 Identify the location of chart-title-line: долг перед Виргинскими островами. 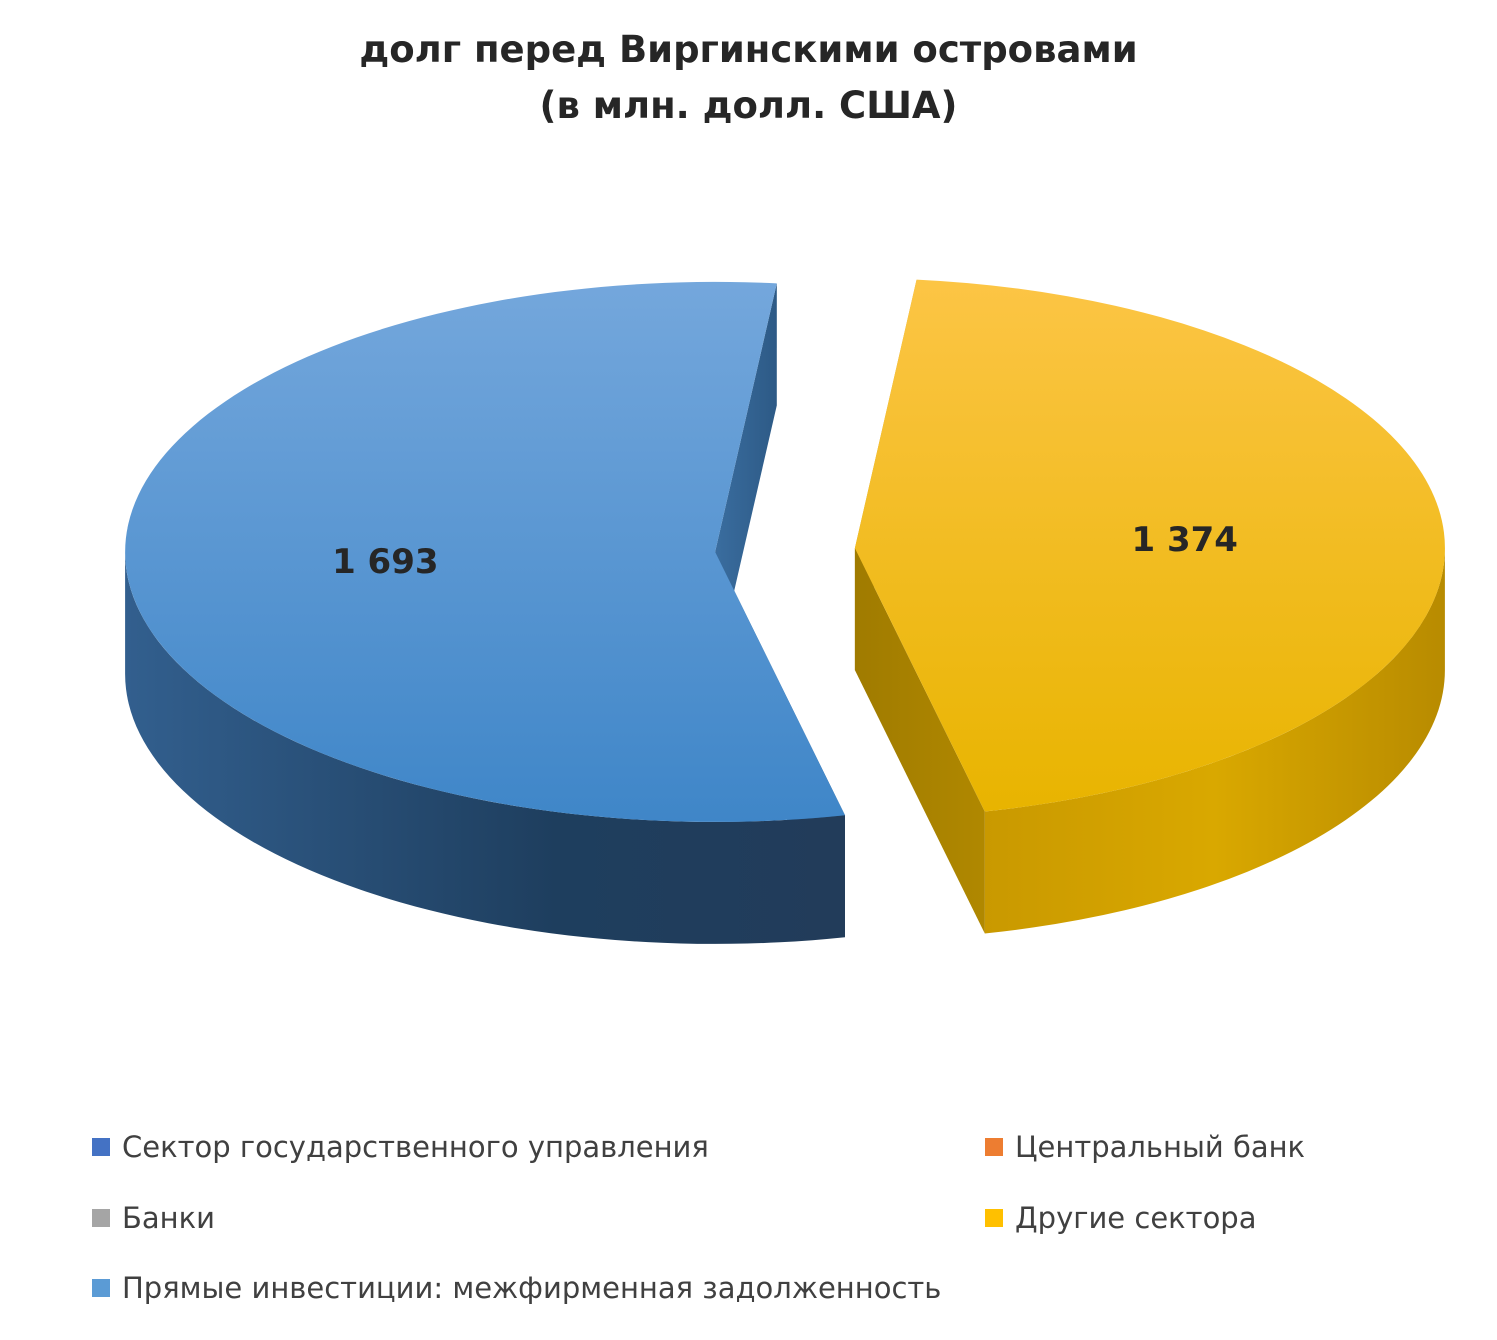
(748, 49).